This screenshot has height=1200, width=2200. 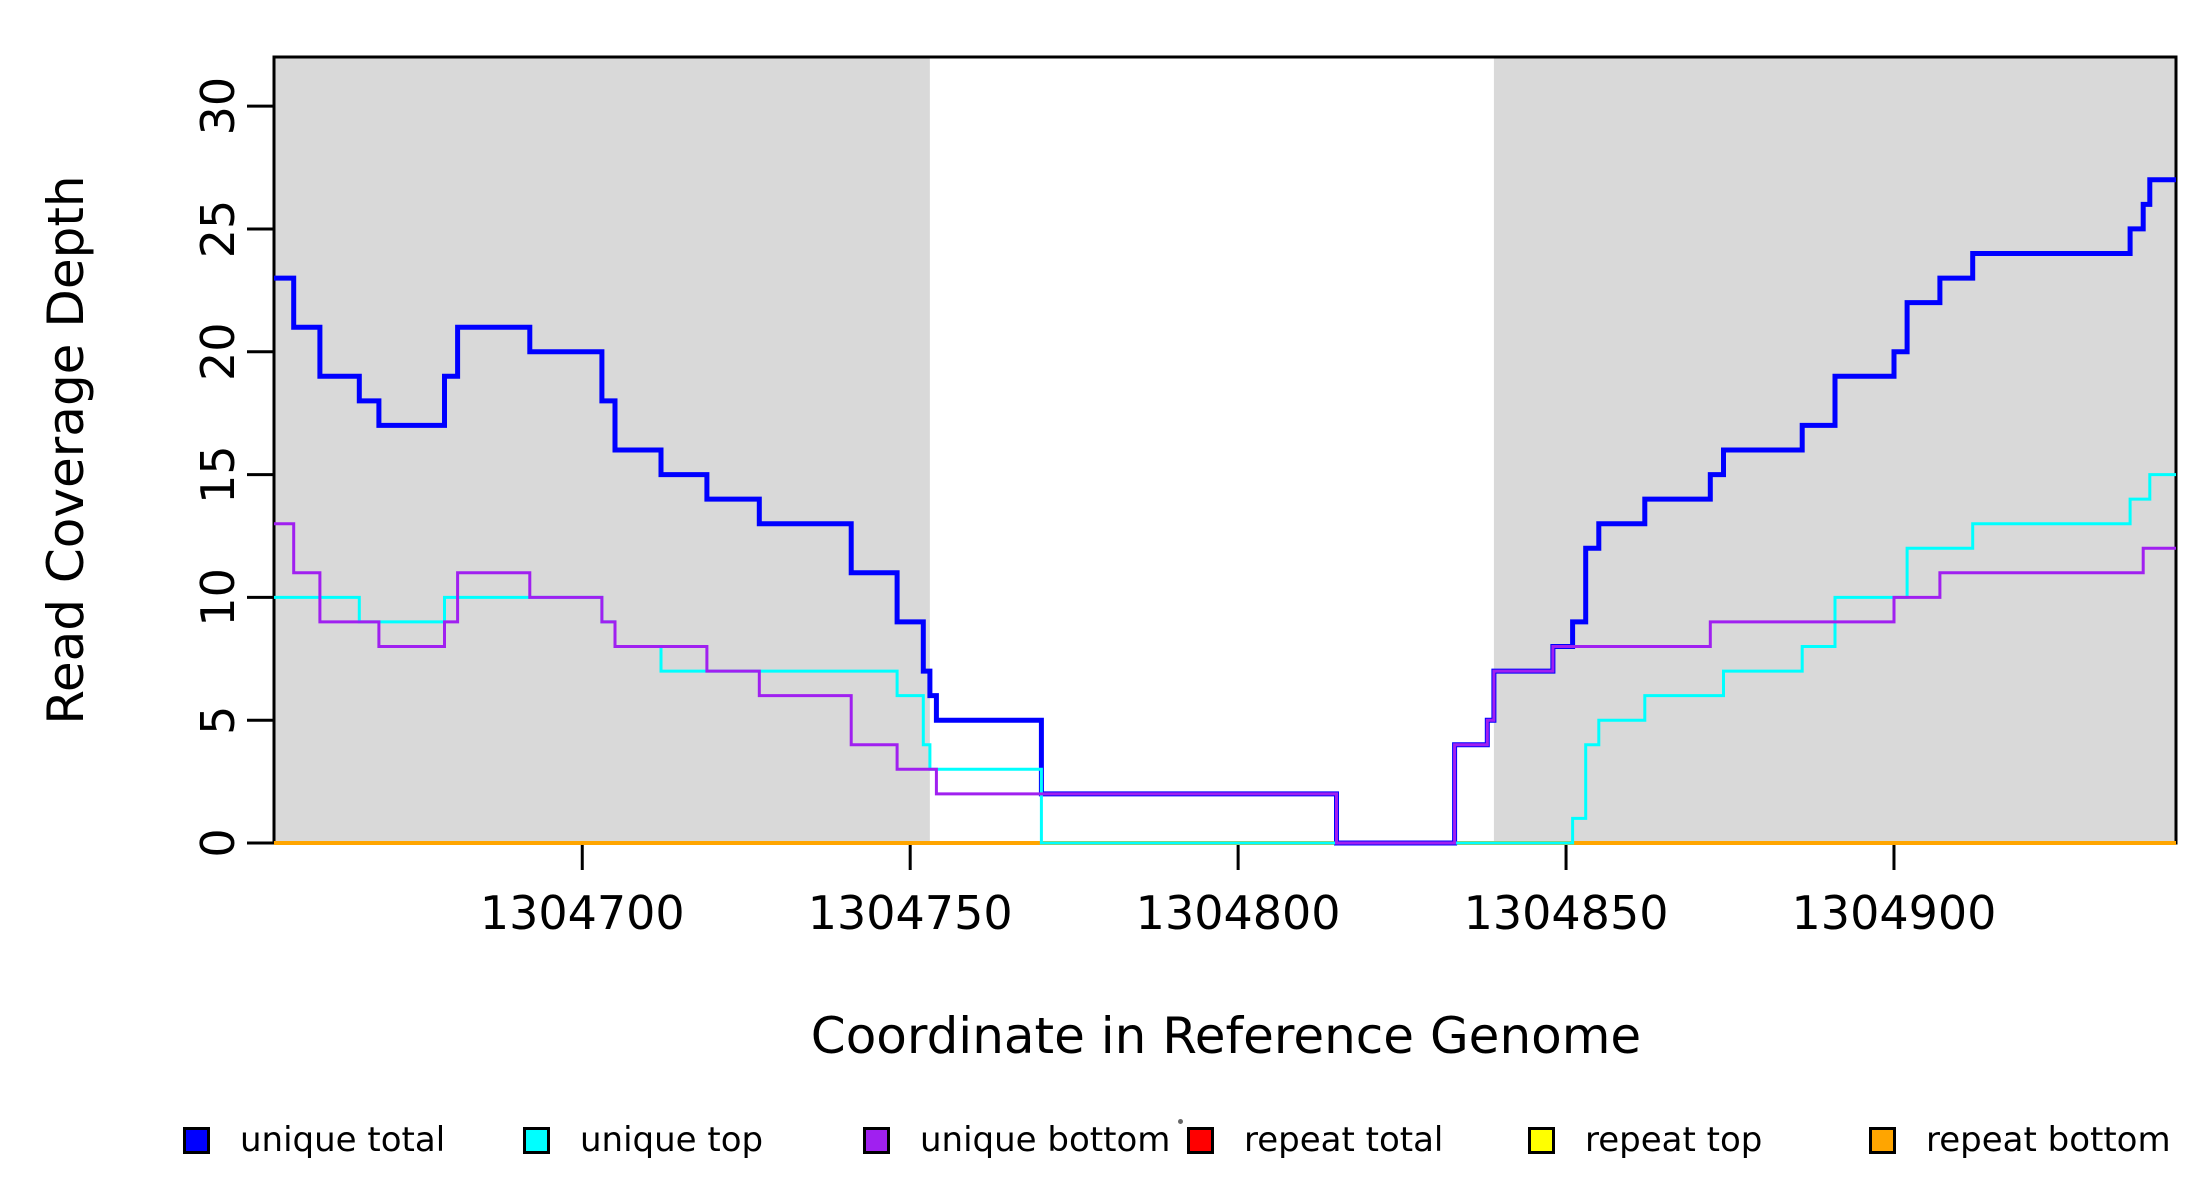 I want to click on legend-swatch-repeat-top, so click(x=1541, y=1140).